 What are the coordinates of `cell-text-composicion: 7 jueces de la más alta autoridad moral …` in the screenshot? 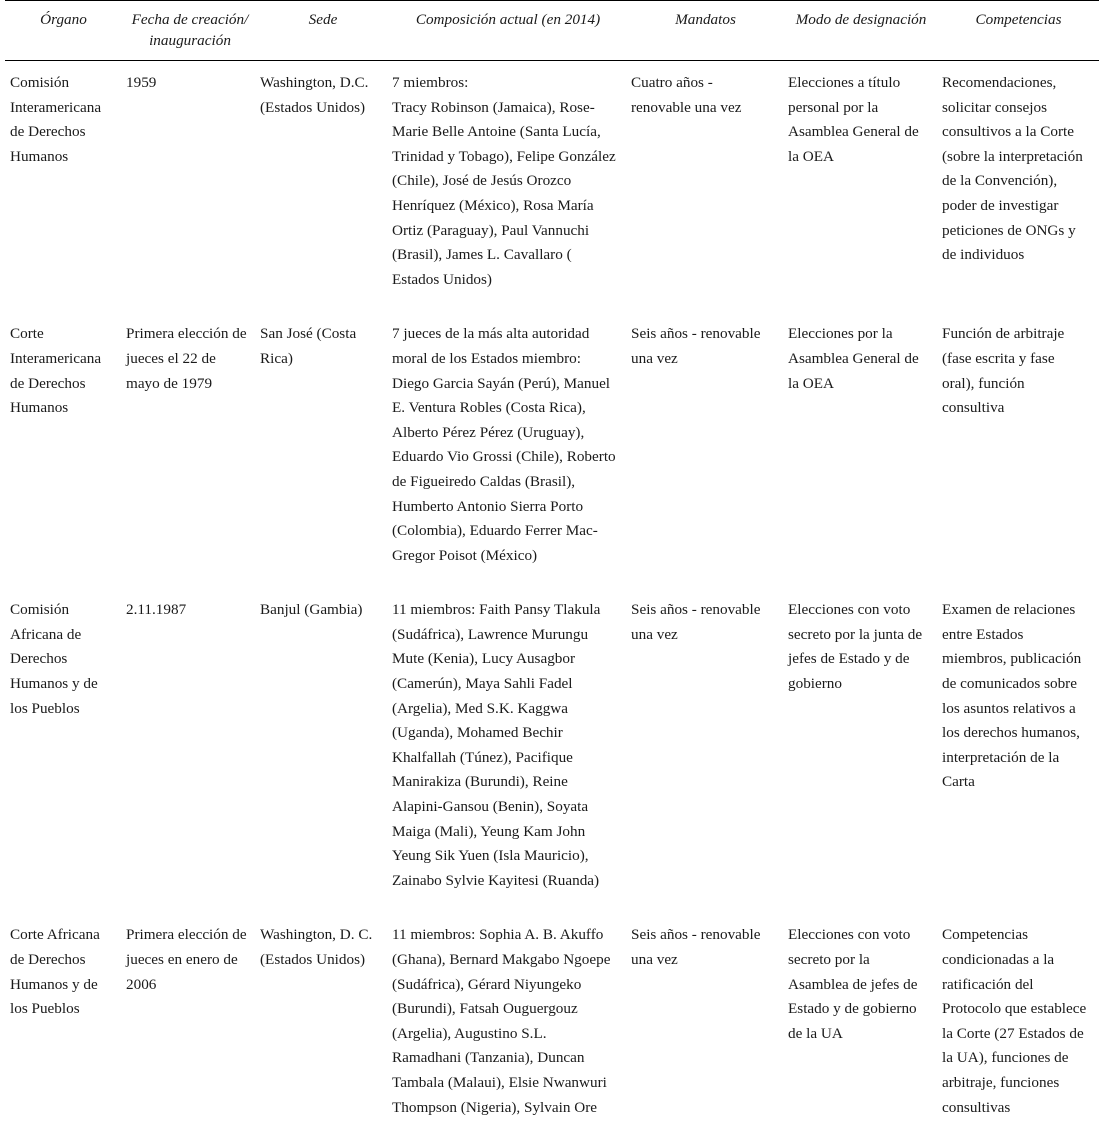 It's located at (504, 444).